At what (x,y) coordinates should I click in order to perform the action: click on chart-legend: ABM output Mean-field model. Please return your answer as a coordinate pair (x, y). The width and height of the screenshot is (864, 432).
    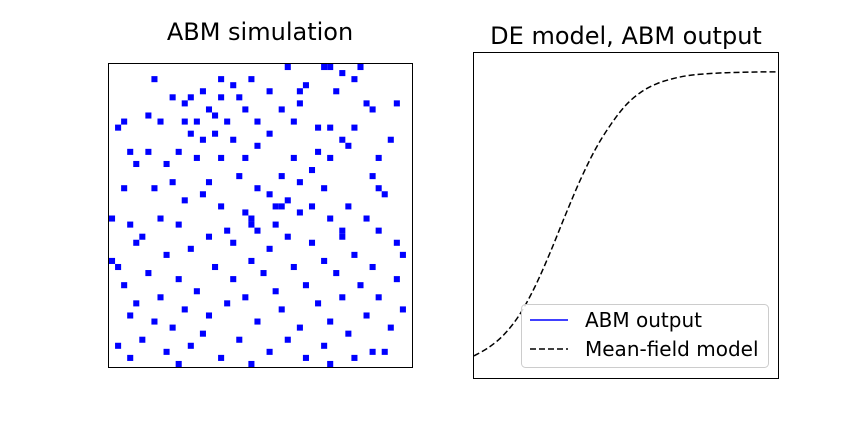
    Looking at the image, I should click on (645, 336).